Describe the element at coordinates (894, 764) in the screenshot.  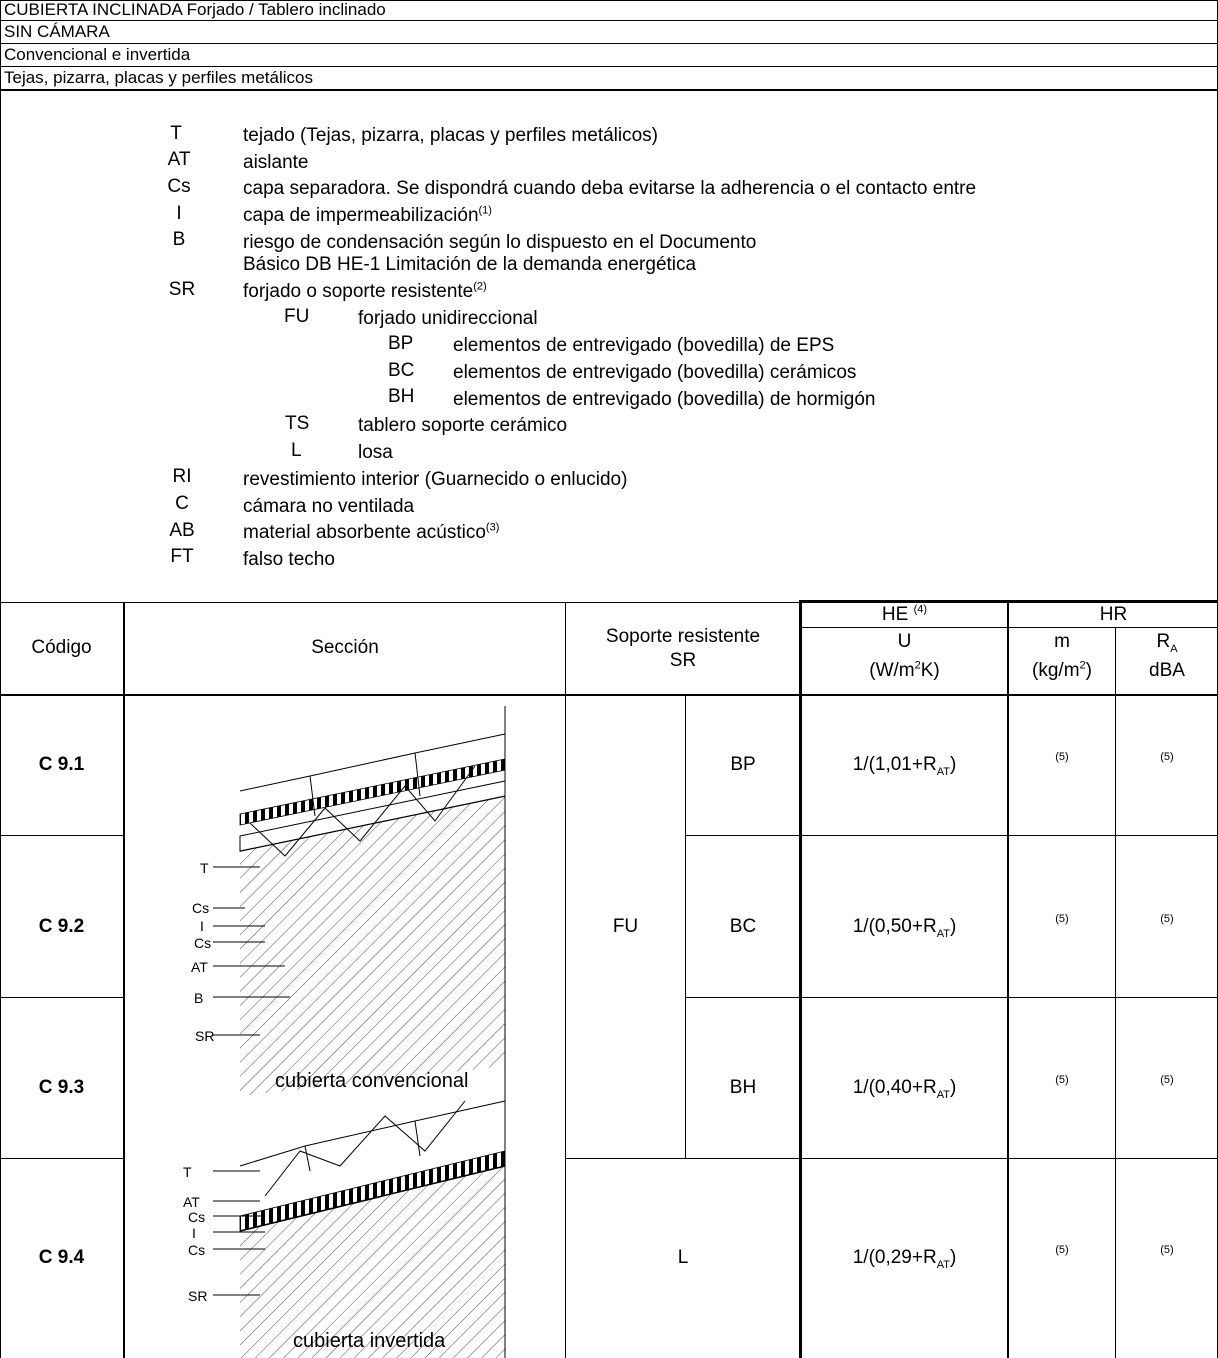
I see `u-value-1-a: 1/(1,01+R` at that location.